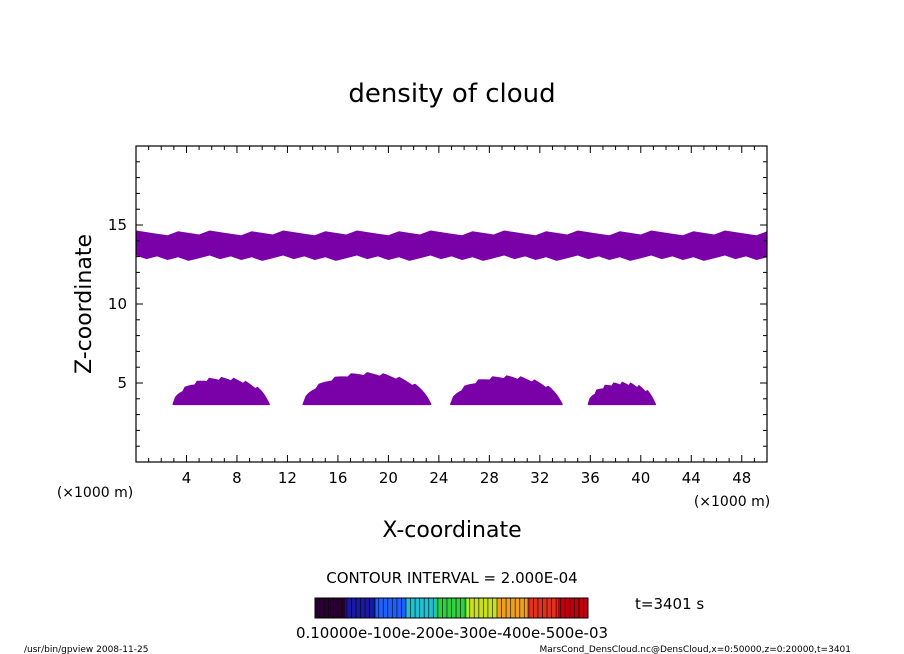  Describe the element at coordinates (451, 578) in the screenshot. I see `contour-interval-label: CONTOUR INTERVAL = 2.000E-04` at that location.